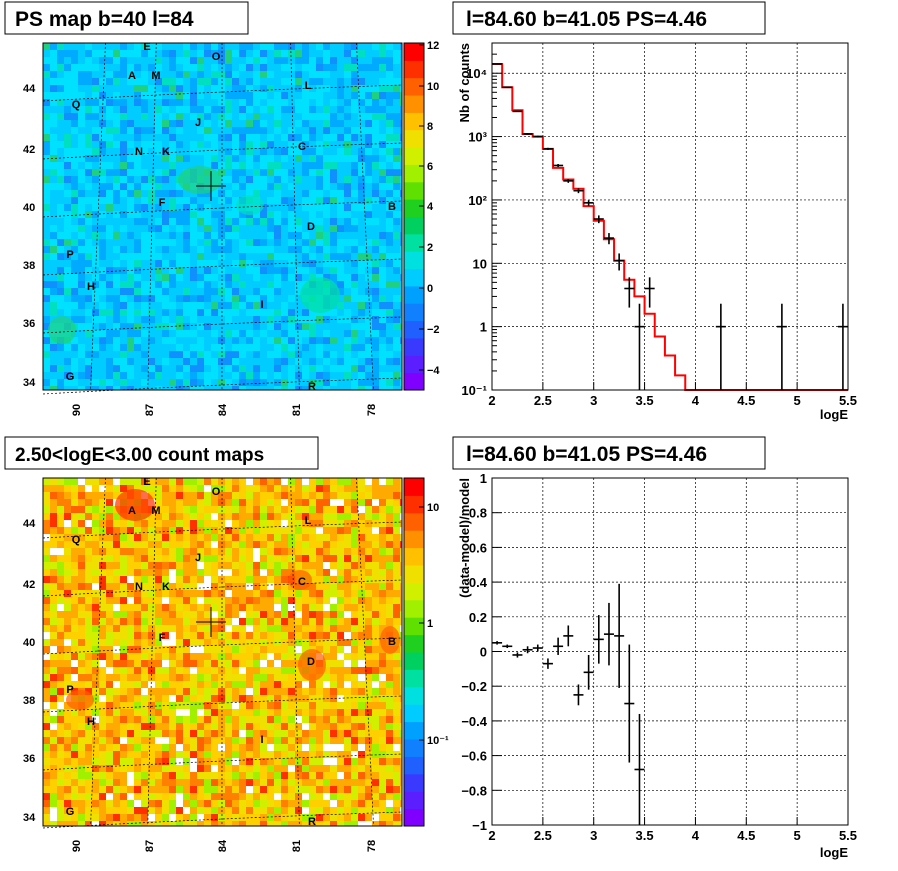  I want to click on residual-y-tick-label: 1, so click(483, 478).